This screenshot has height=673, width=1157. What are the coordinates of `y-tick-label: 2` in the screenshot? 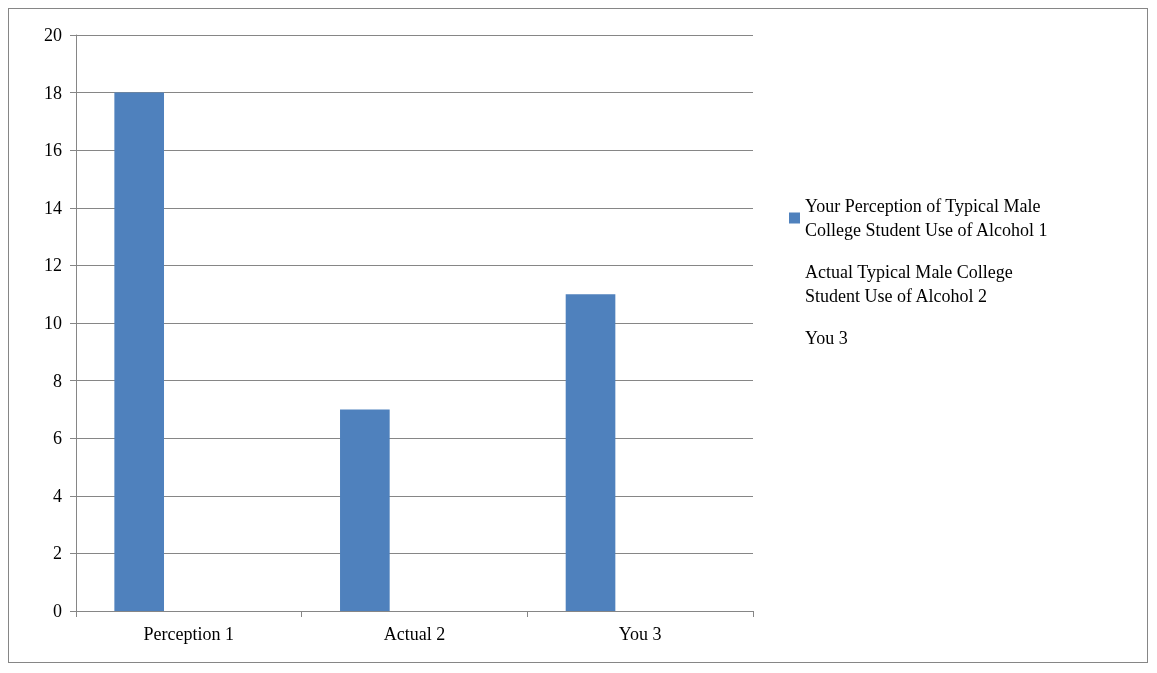 It's located at (57, 553).